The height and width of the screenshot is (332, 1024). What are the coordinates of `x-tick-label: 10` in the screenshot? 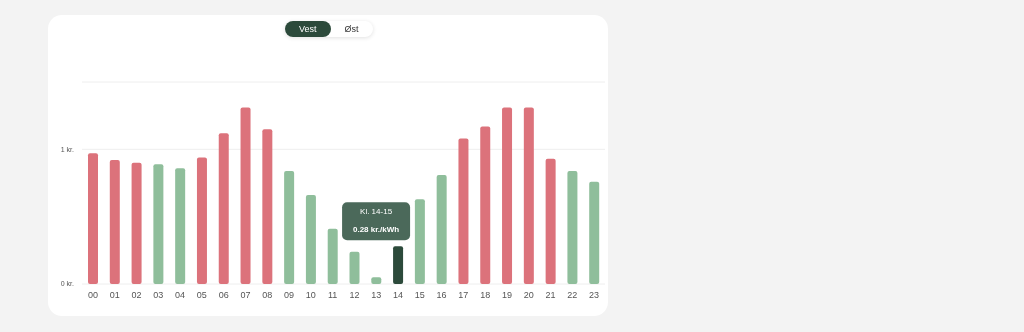 It's located at (310, 295).